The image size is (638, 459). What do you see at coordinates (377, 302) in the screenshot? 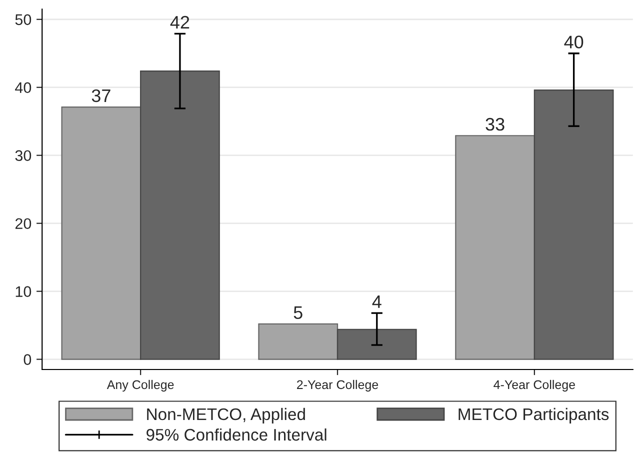
I see `data-label: 4` at bounding box center [377, 302].